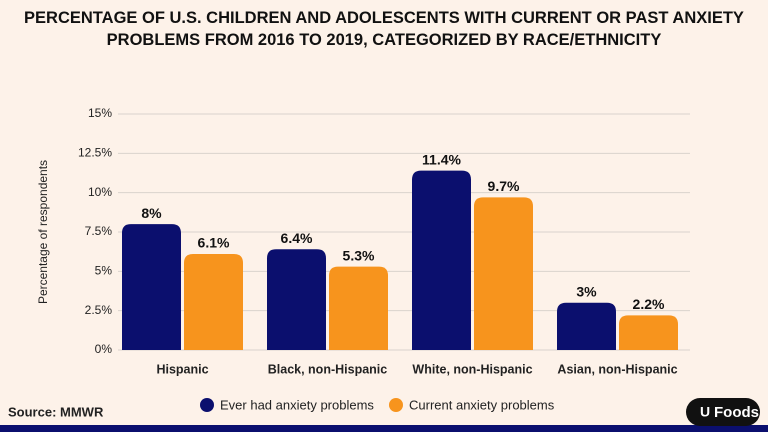  I want to click on x-tick-label: Black, non-Hispanic, so click(328, 369).